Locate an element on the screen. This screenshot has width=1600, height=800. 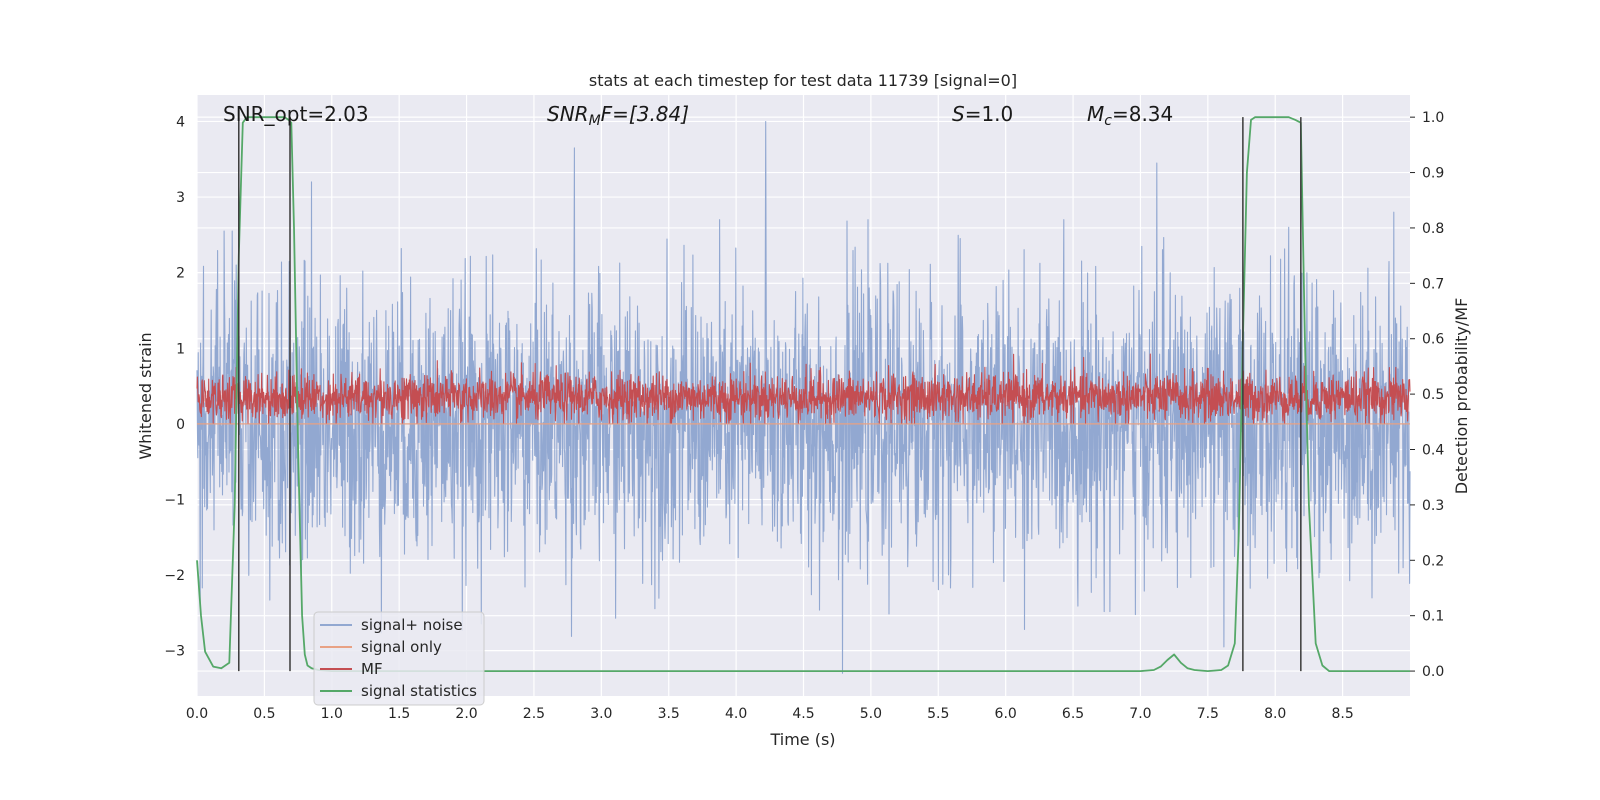
x-tick-label: 3.0 is located at coordinates (601, 714).